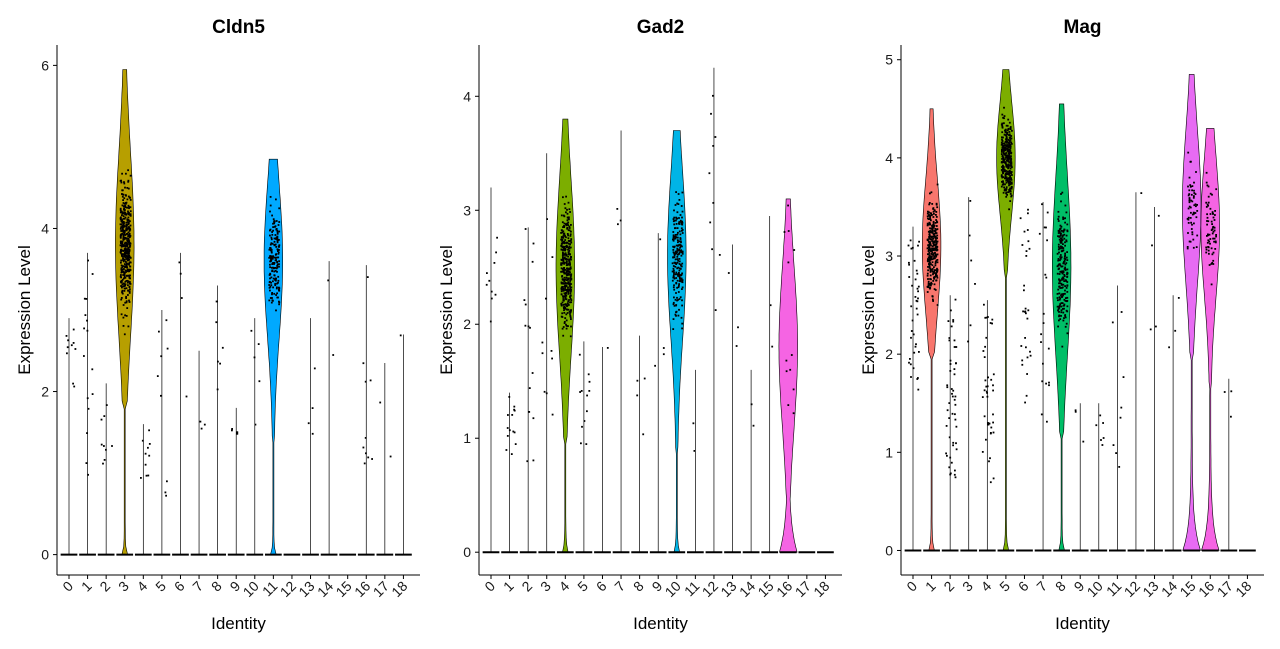  I want to click on y-tick-label: 4, so click(45, 228).